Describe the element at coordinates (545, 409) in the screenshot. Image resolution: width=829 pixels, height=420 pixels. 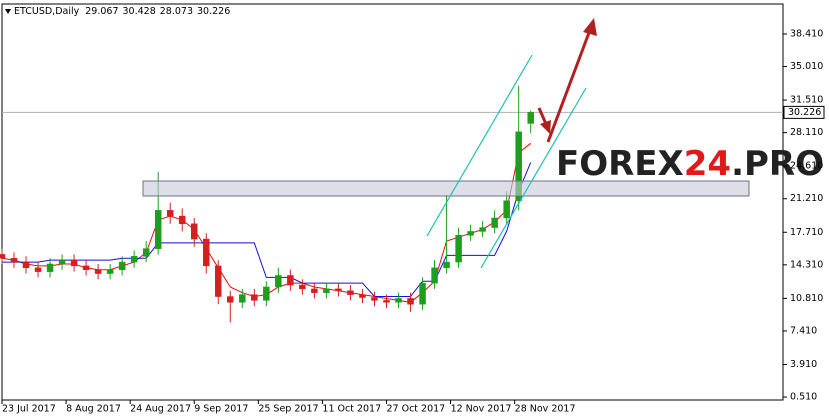
I see `x-tick-label: 28 Nov 2017` at that location.